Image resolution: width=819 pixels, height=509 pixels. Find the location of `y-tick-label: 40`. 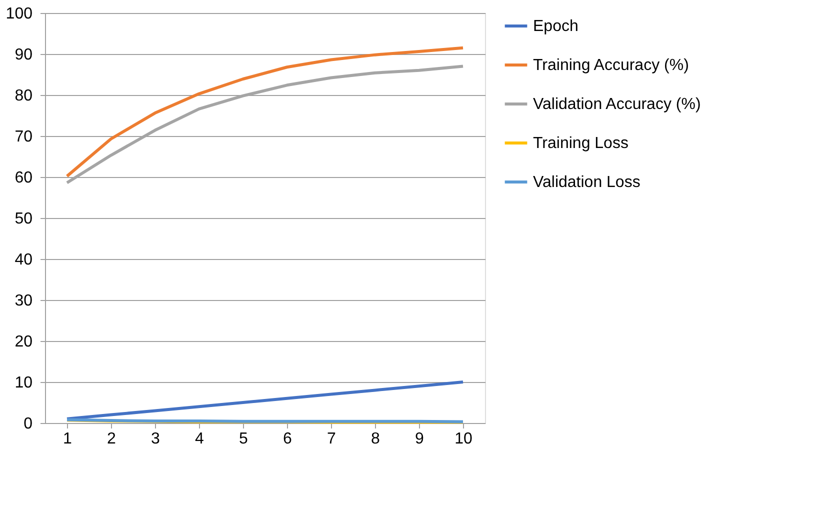

y-tick-label: 40 is located at coordinates (23, 260).